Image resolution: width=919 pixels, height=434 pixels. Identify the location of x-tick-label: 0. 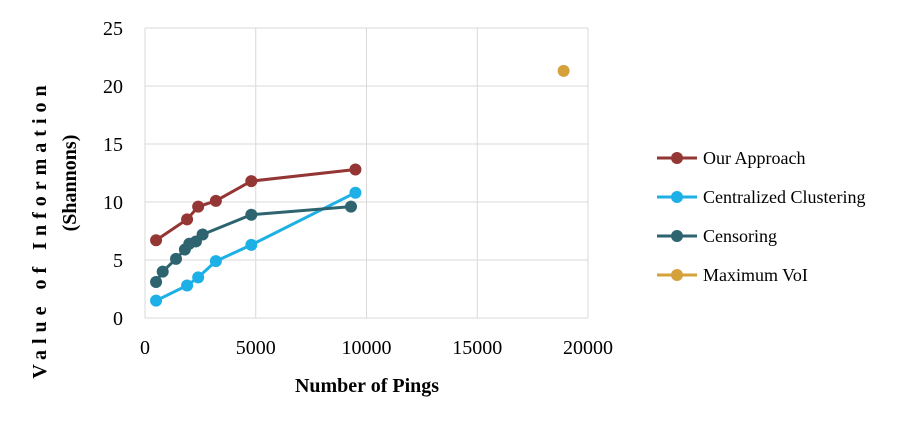
(145, 348).